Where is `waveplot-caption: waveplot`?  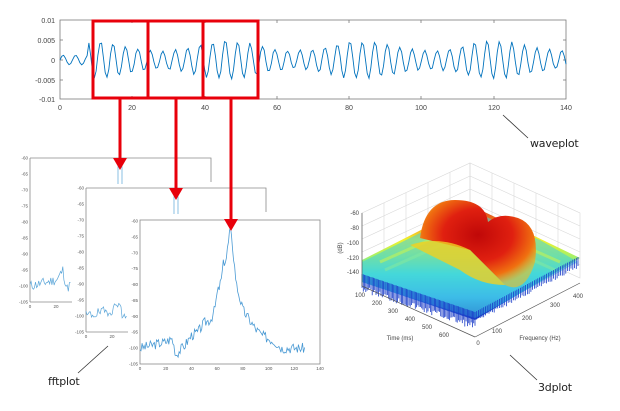
waveplot-caption: waveplot is located at coordinates (554, 143).